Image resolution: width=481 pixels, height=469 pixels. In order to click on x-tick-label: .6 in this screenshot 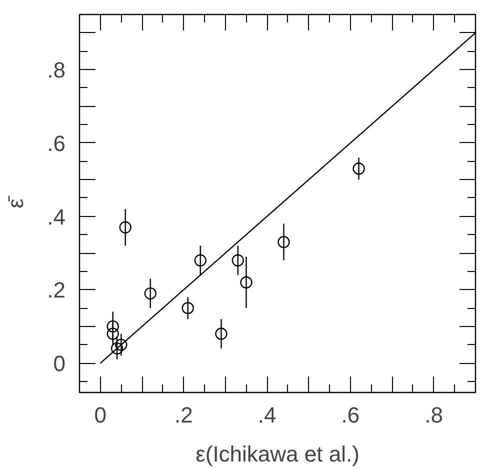, I will do `click(350, 415)`.